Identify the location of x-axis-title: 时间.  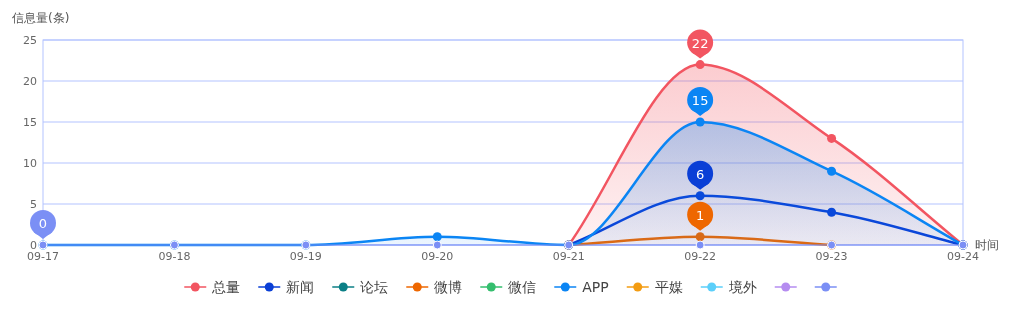
(987, 245).